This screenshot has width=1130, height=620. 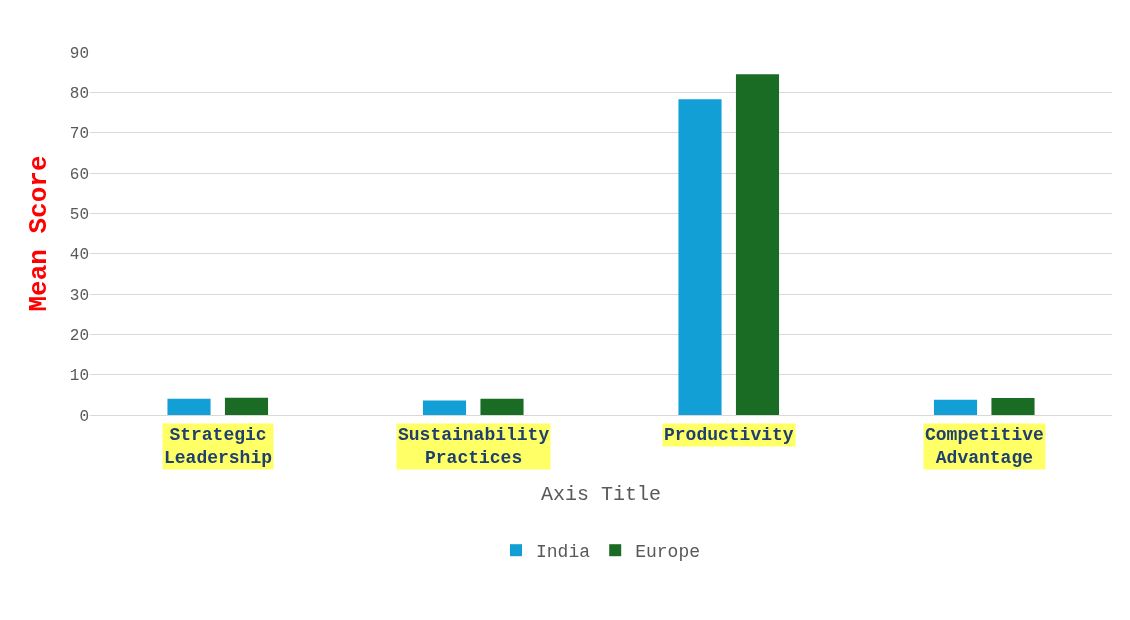 I want to click on x-tick-label: Sustainability Practices, so click(x=474, y=447).